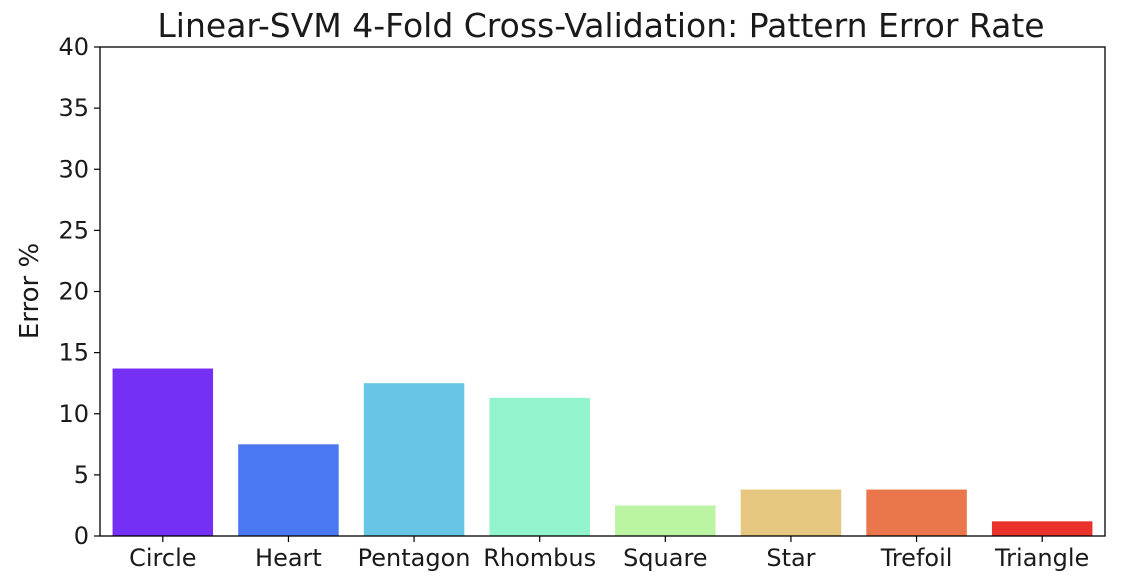 This screenshot has height=578, width=1131. What do you see at coordinates (288, 558) in the screenshot?
I see `x-tick-label: Heart` at bounding box center [288, 558].